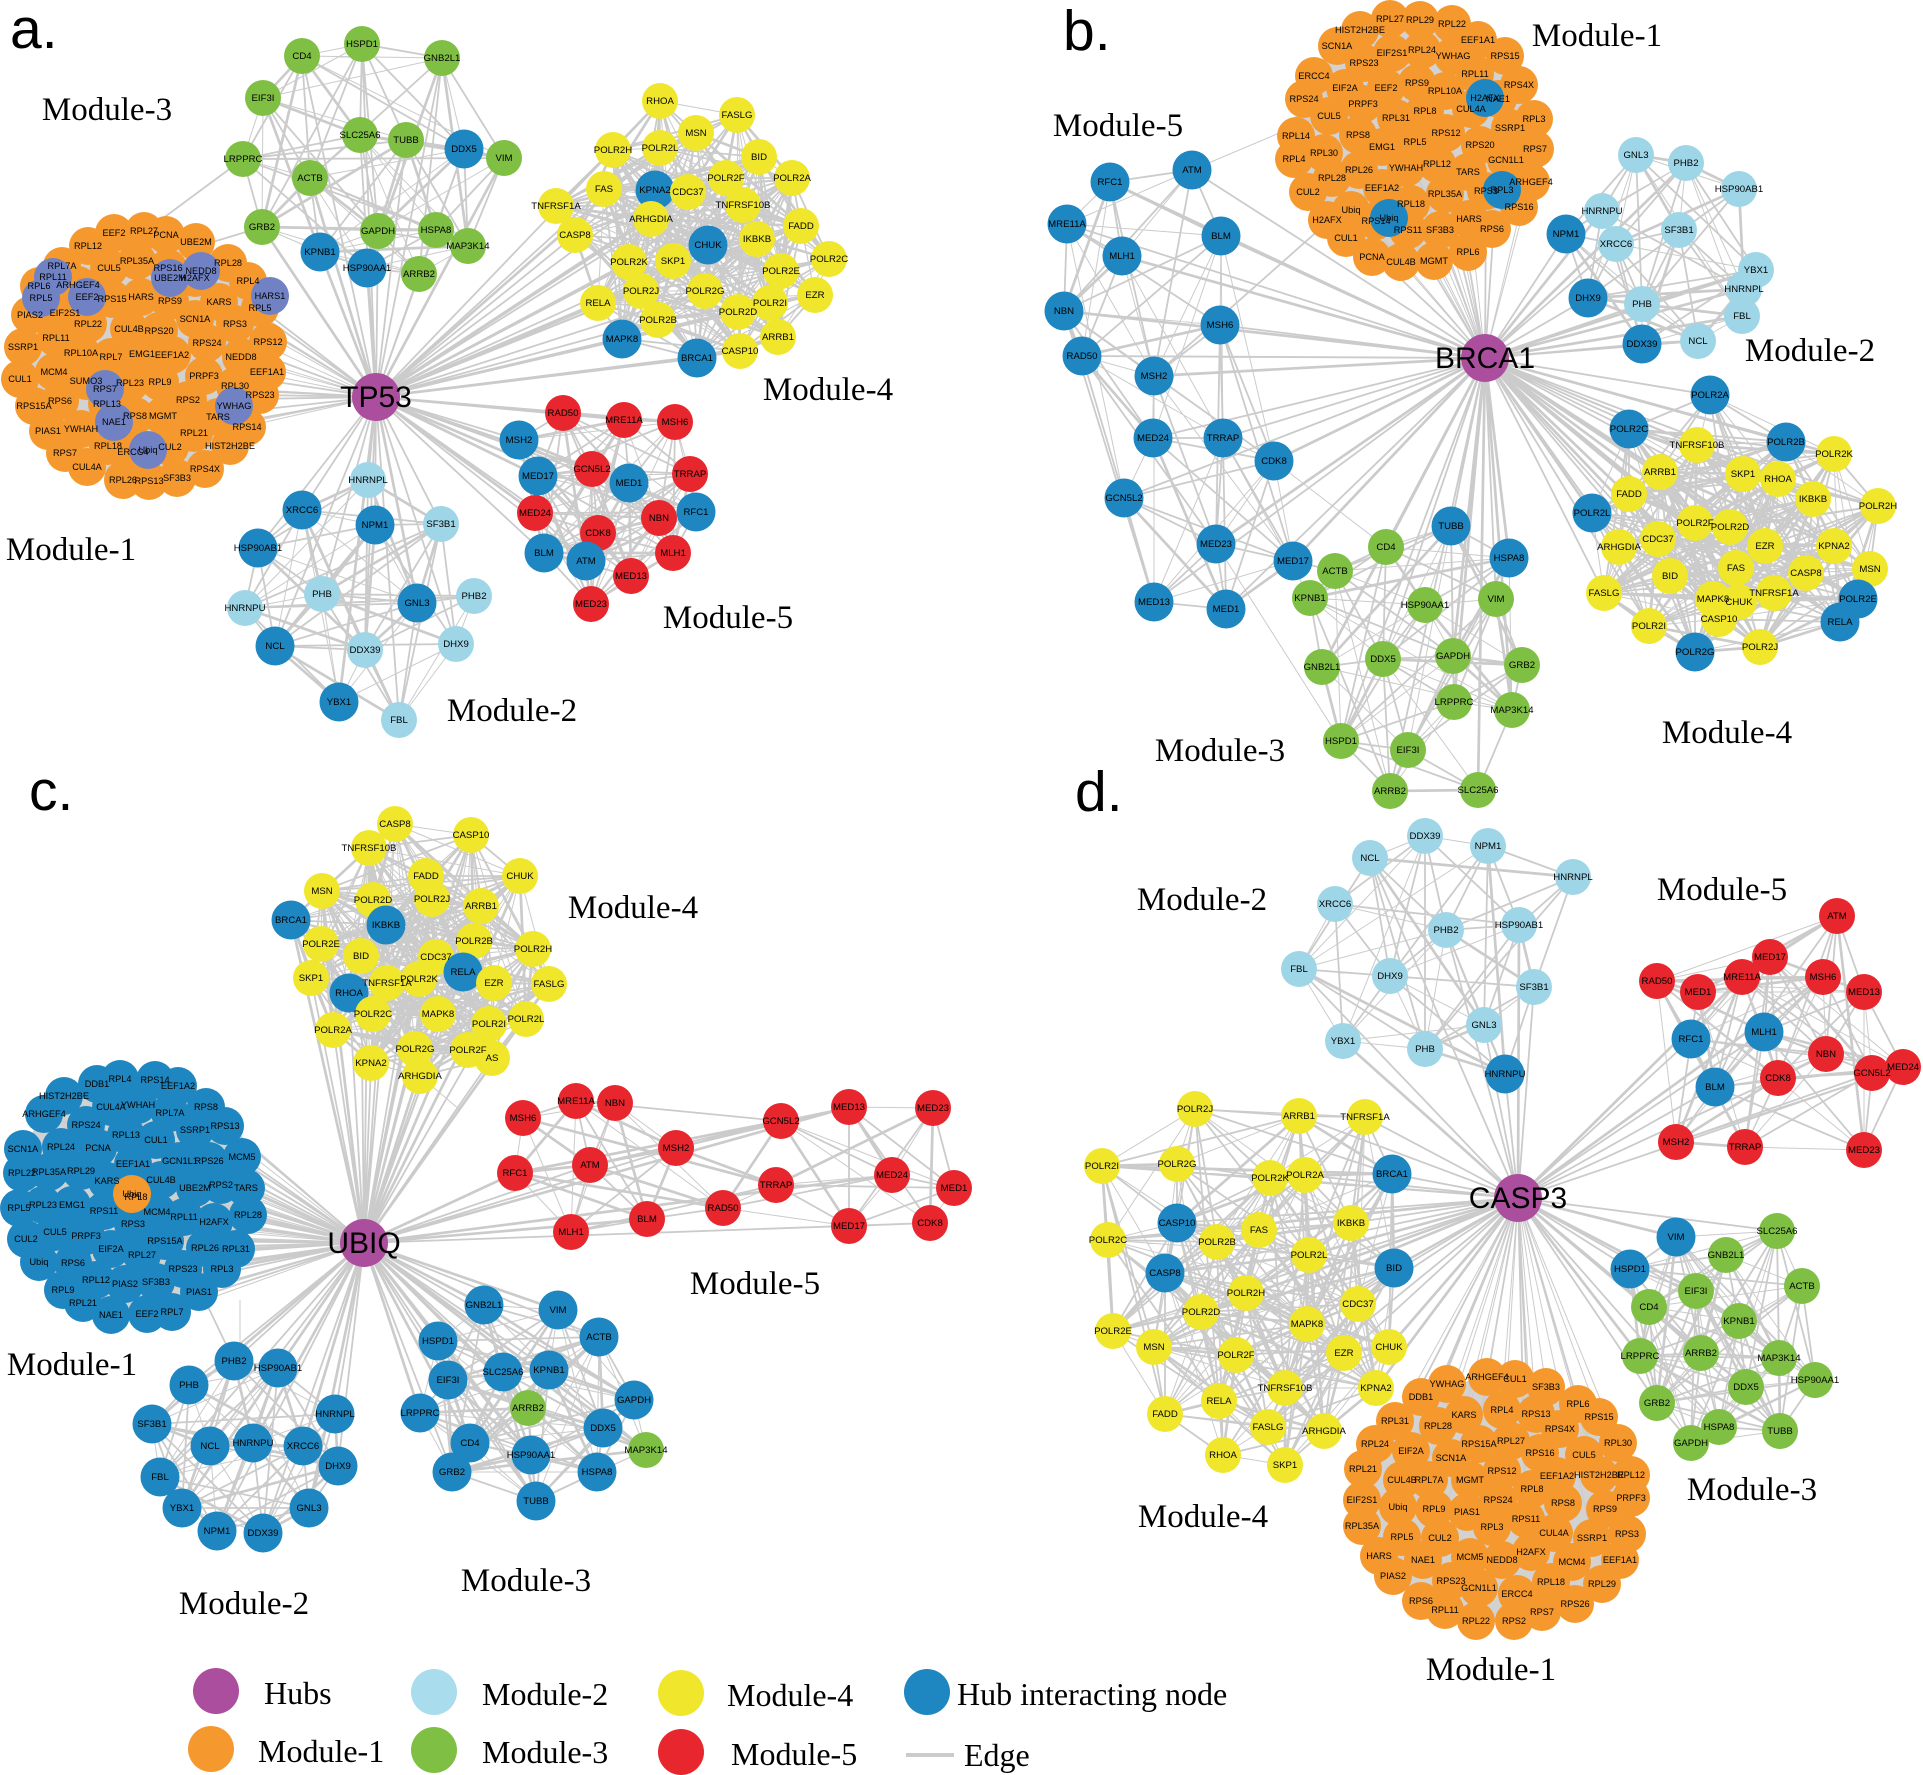 The width and height of the screenshot is (1923, 1775). I want to click on svg-text: BLM, so click(647, 1219).